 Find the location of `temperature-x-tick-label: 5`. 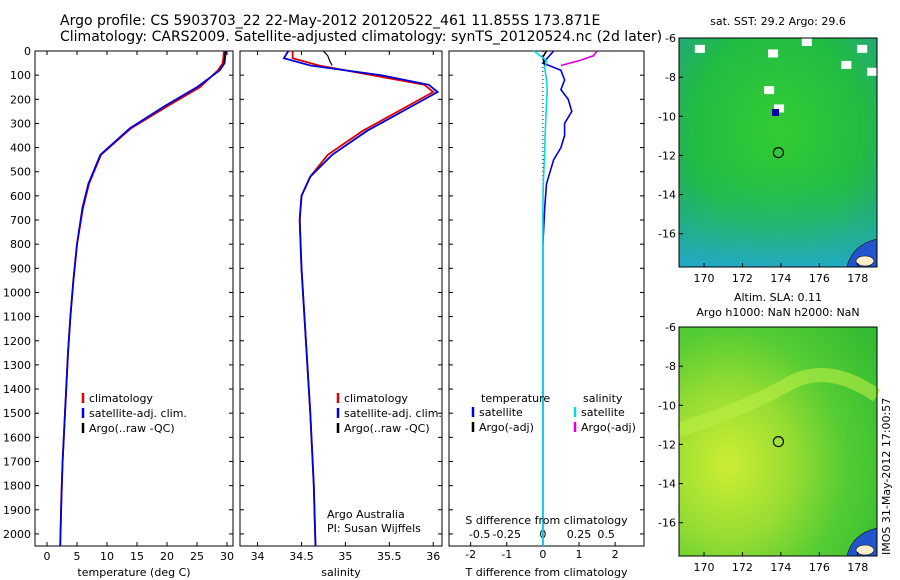

temperature-x-tick-label: 5 is located at coordinates (77, 556).